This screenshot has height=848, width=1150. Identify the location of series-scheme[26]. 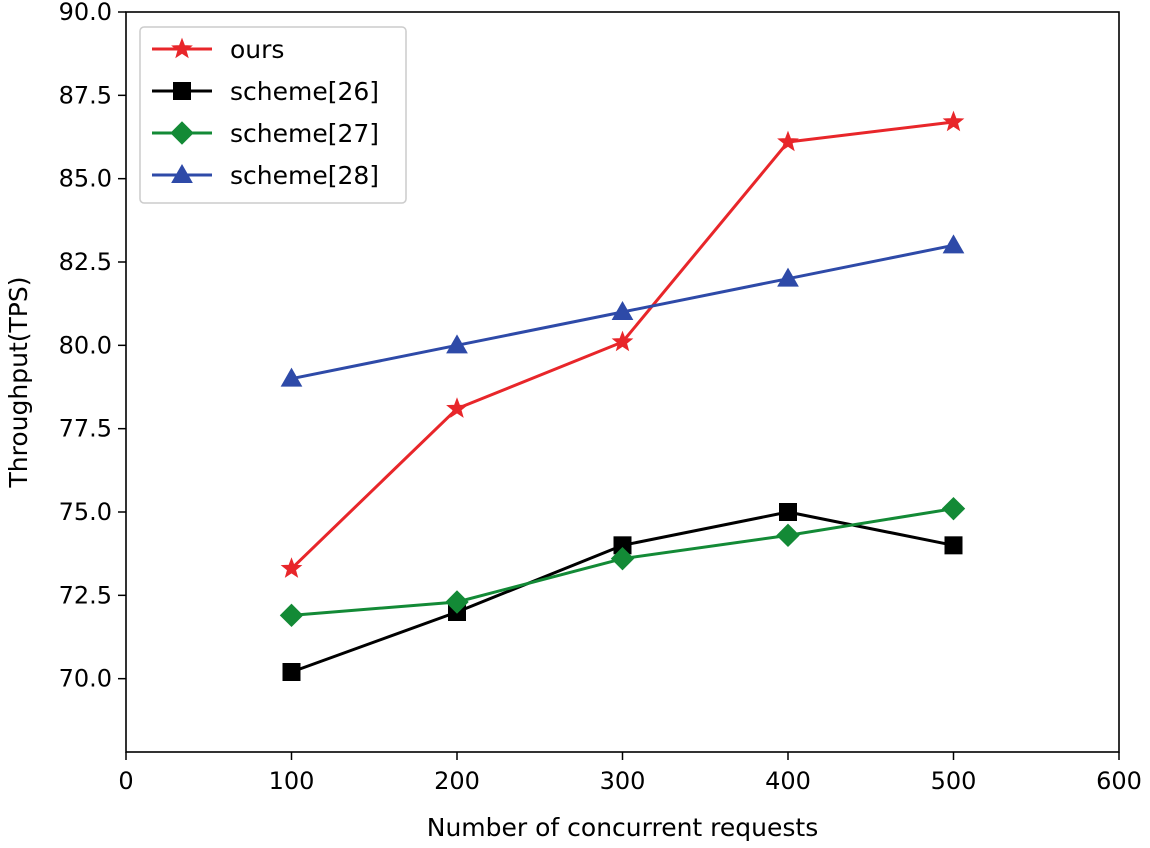
(622, 592).